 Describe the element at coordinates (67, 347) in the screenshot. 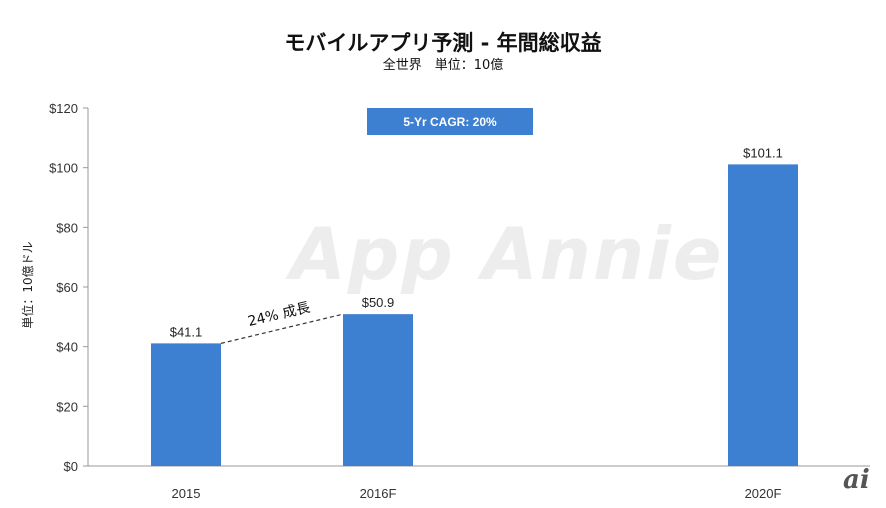

I see `y-tick-label: $40` at that location.